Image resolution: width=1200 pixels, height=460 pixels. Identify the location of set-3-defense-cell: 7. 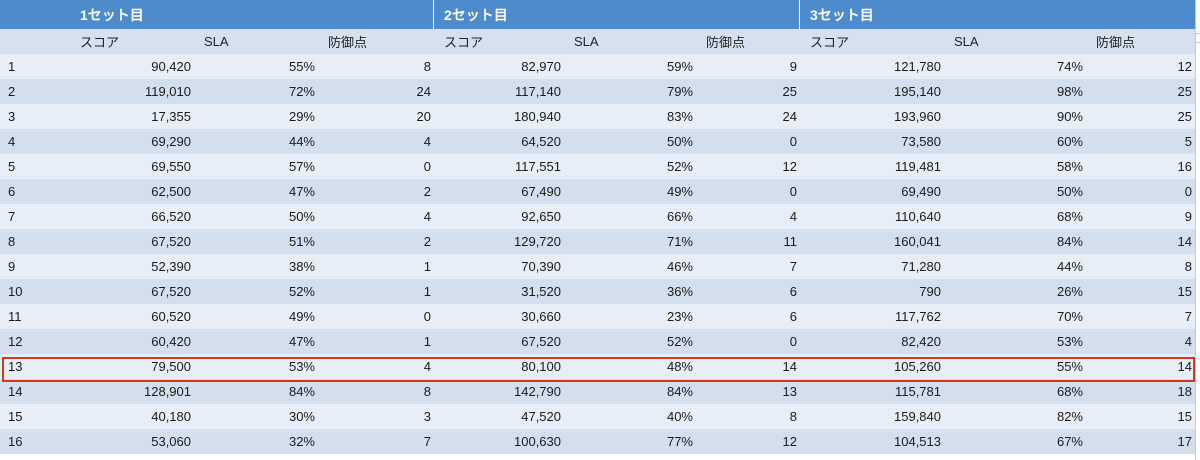
(1188, 316).